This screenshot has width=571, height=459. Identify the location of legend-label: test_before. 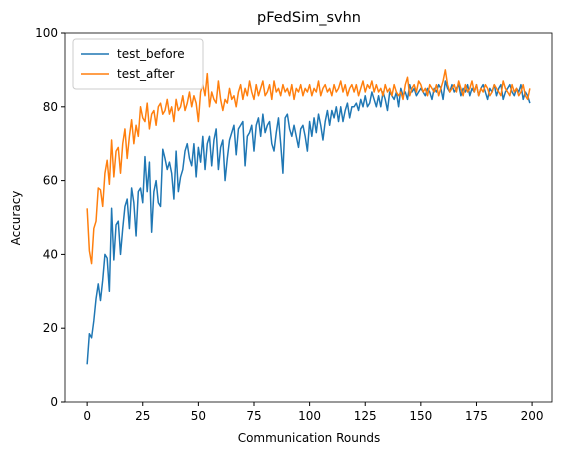
(151, 54).